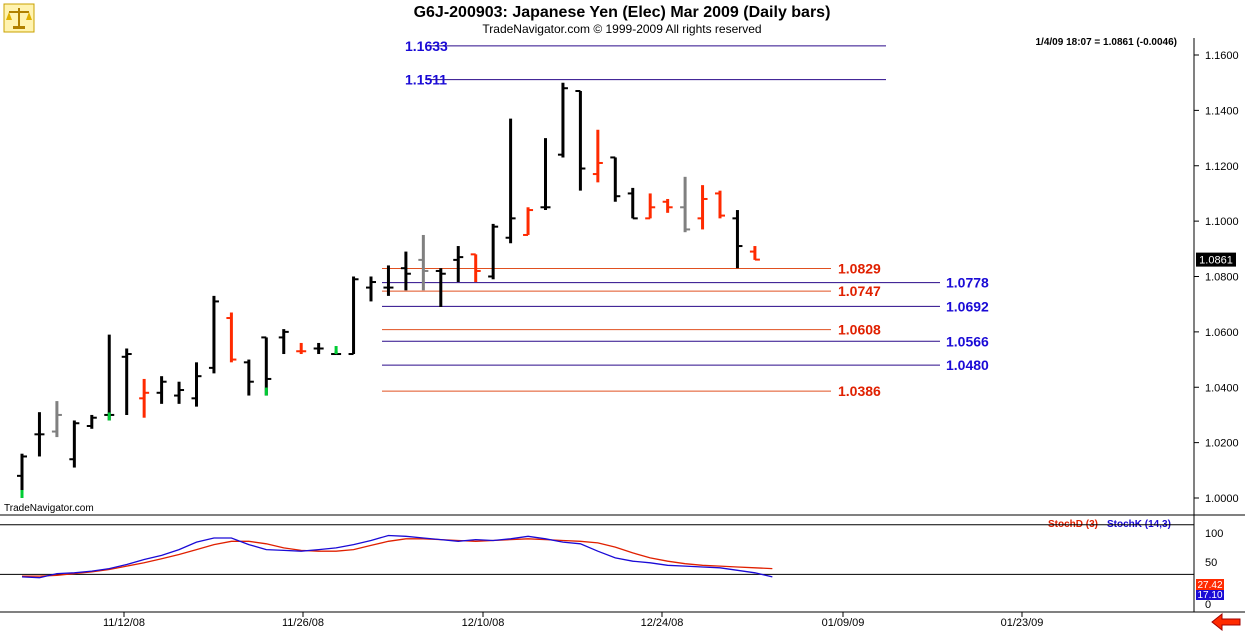 The height and width of the screenshot is (631, 1245). Describe the element at coordinates (124, 623) in the screenshot. I see `date-tick-label: 11/12/08` at that location.